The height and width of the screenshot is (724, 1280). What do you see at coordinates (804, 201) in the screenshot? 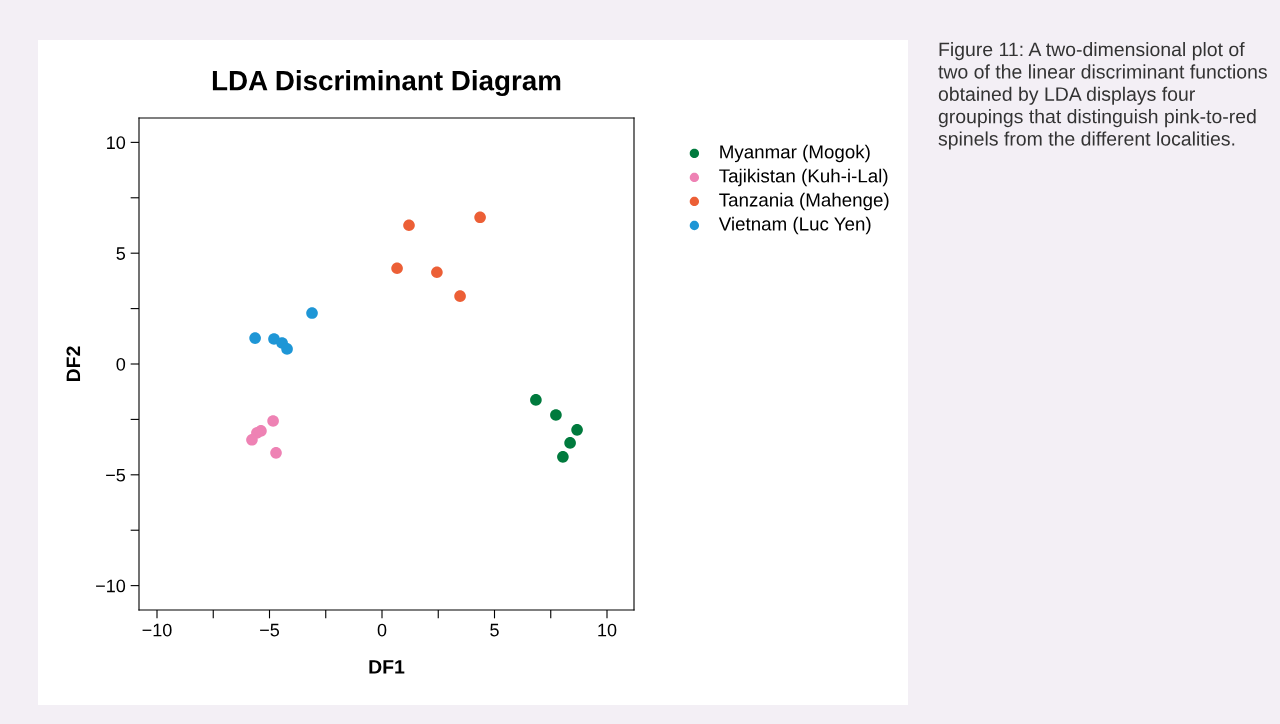
I see `legend-label: Tanzania (Mahenge)` at bounding box center [804, 201].